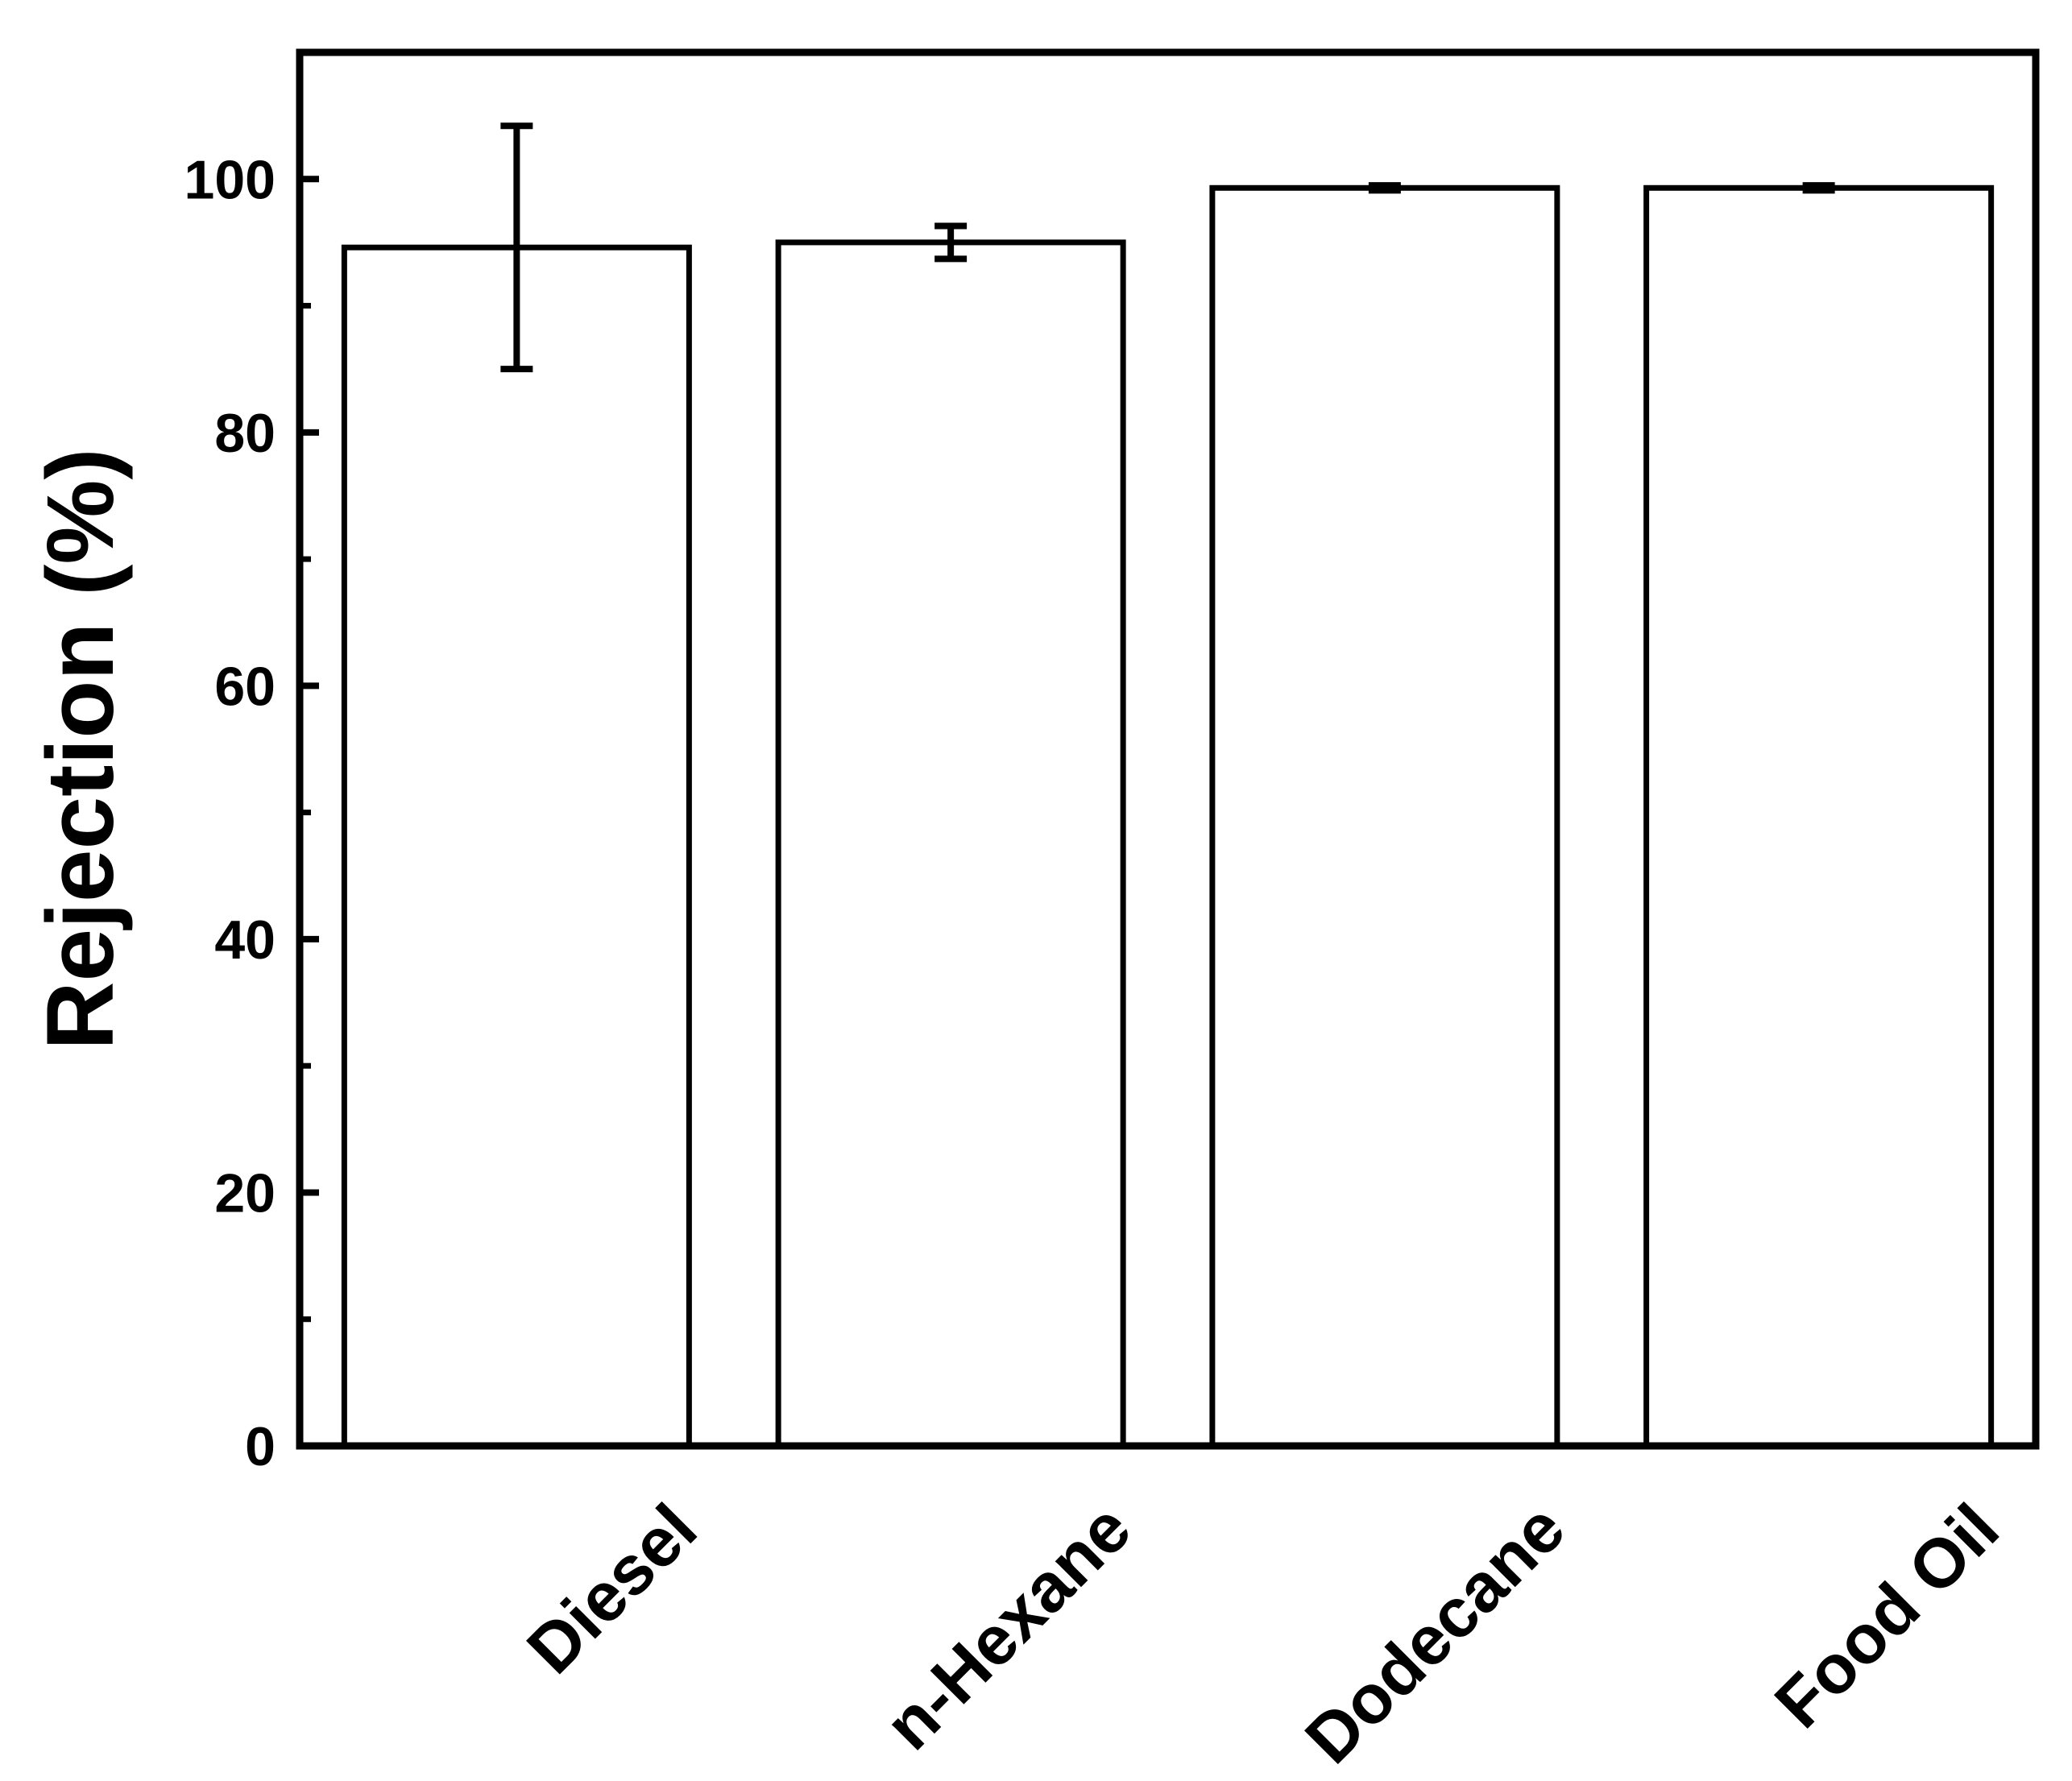 The width and height of the screenshot is (2072, 1781). Describe the element at coordinates (1008, 1627) in the screenshot. I see `x-category-label: n-Hexane` at that location.